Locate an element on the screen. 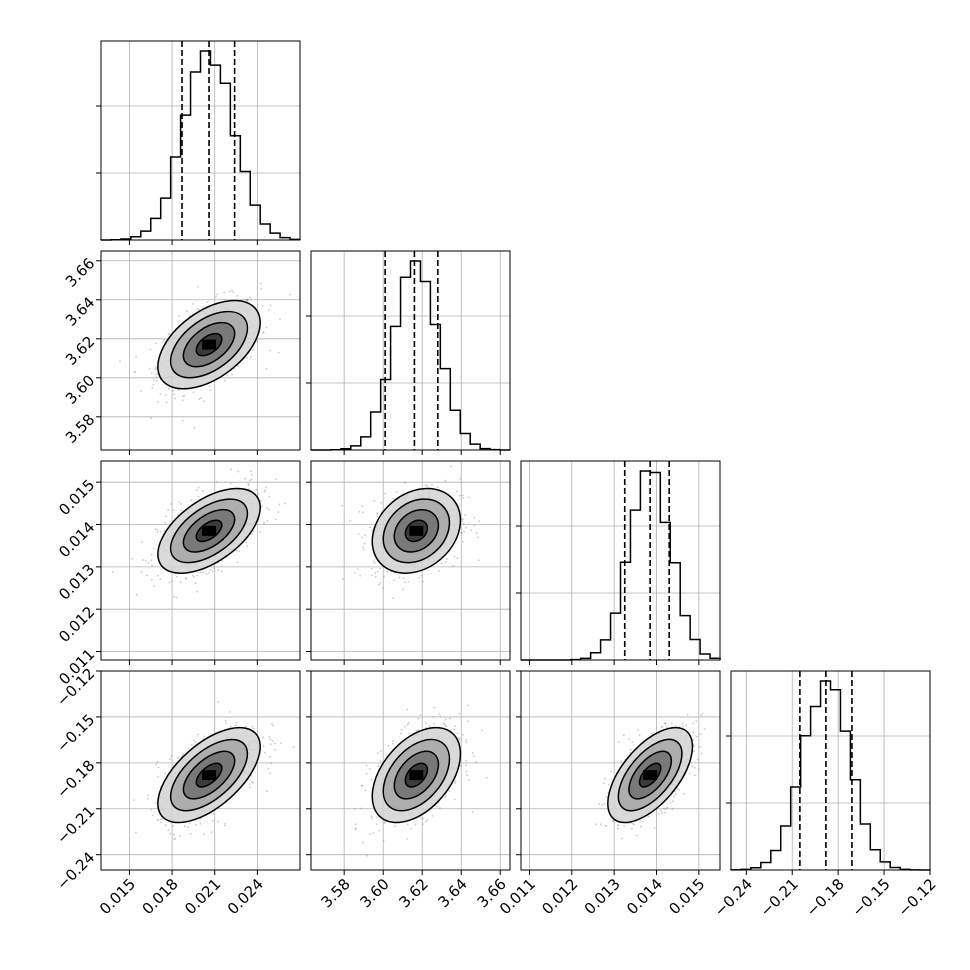  density-peak is located at coordinates (416, 530).